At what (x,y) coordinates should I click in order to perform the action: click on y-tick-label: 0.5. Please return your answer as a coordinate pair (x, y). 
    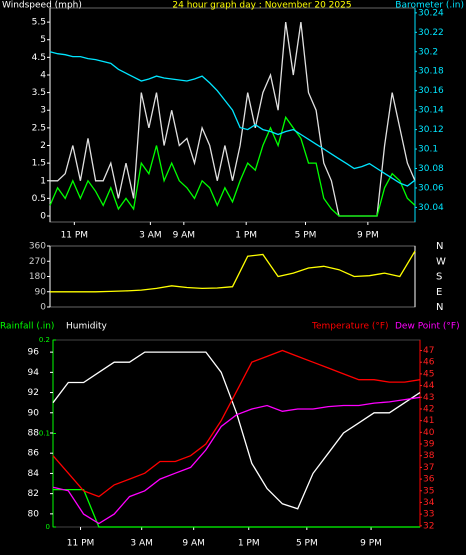
    Looking at the image, I should click on (39, 199).